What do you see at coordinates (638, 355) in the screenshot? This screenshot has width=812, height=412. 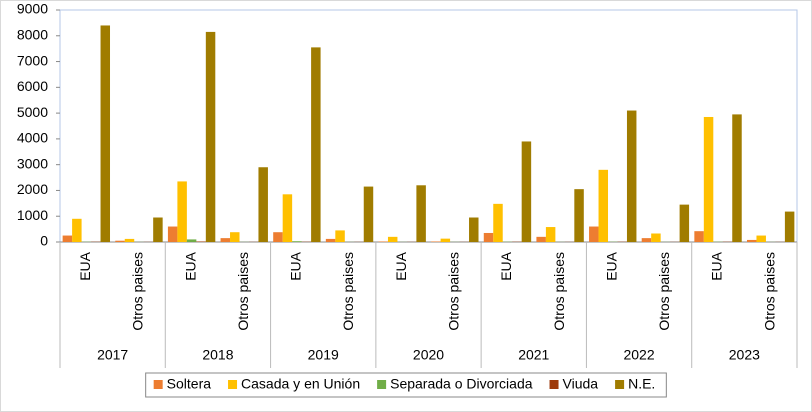 I see `group-label: 2022` at bounding box center [638, 355].